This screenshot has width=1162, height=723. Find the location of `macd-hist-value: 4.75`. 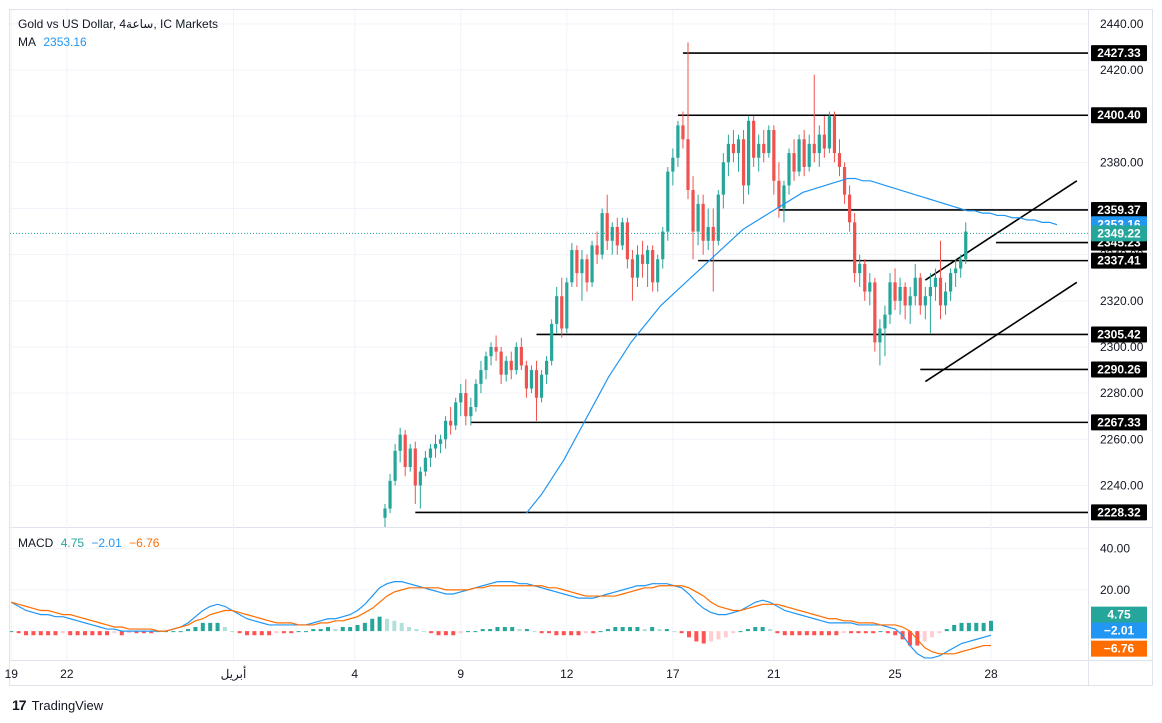

macd-hist-value: 4.75 is located at coordinates (72, 543).